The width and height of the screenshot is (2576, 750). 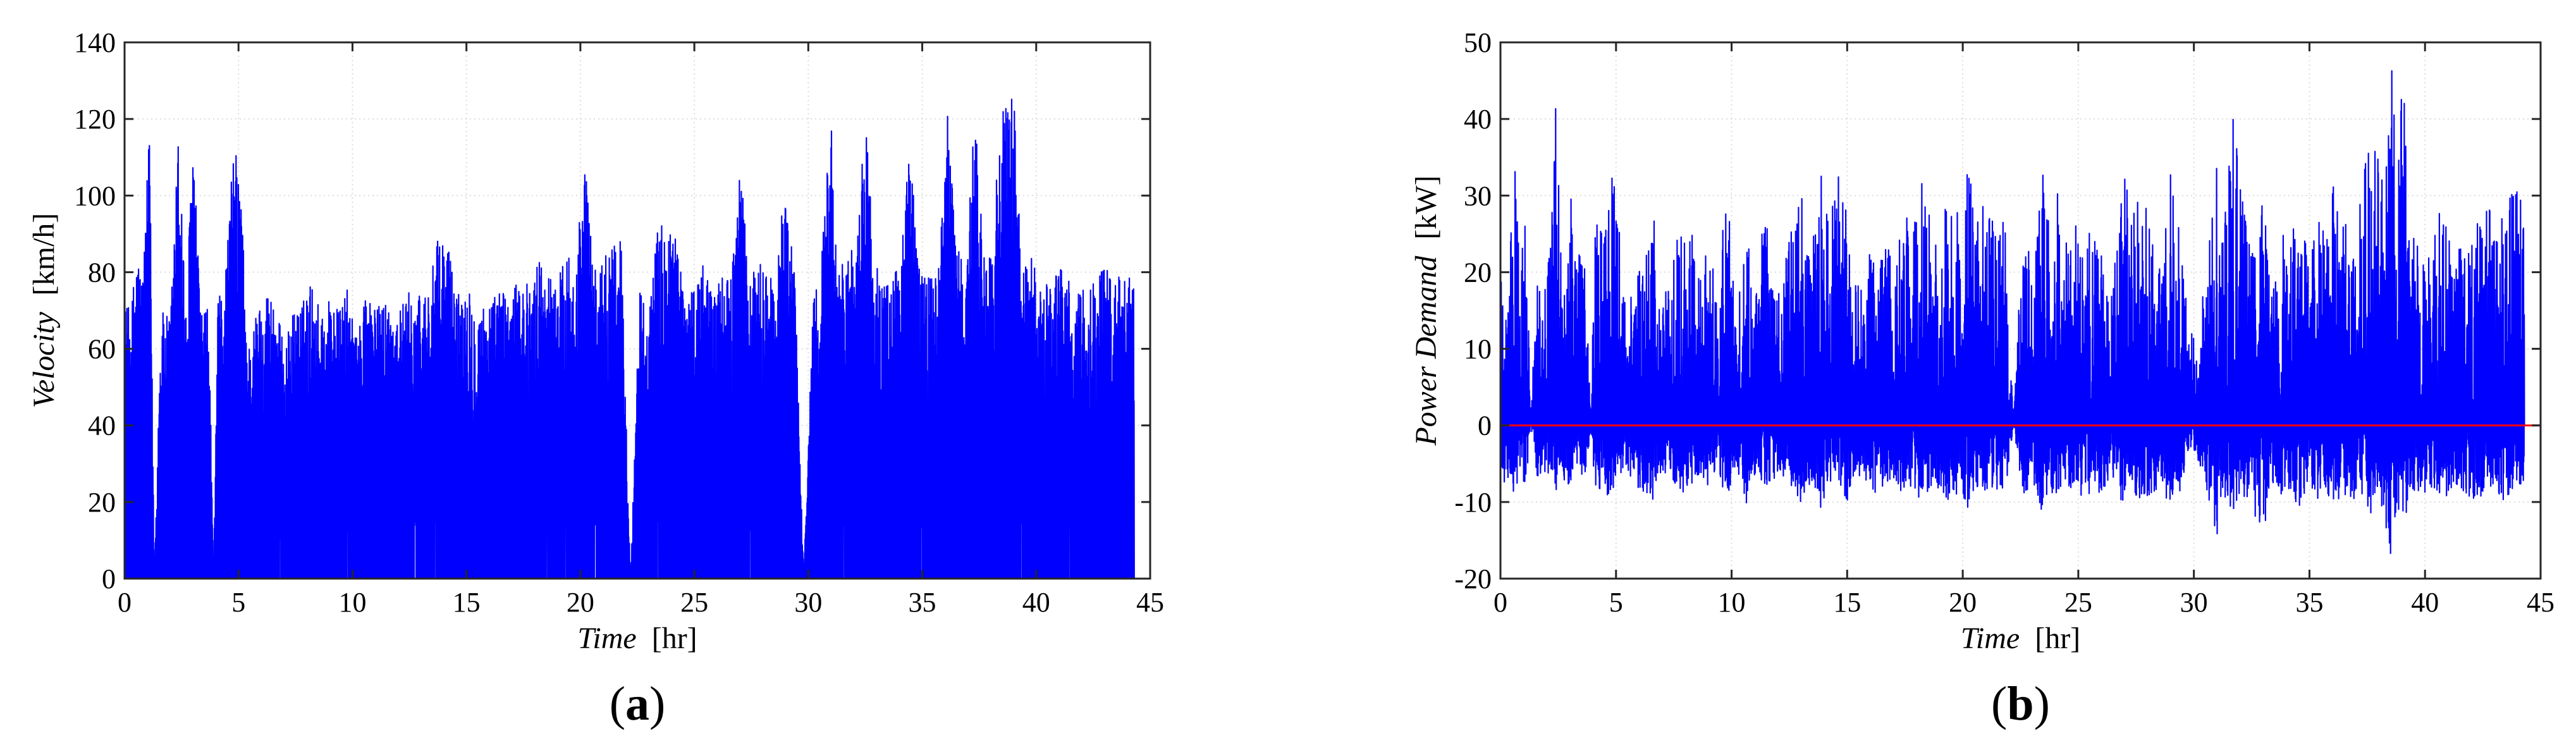 I want to click on y-tick-label-4: 80, so click(x=102, y=272).